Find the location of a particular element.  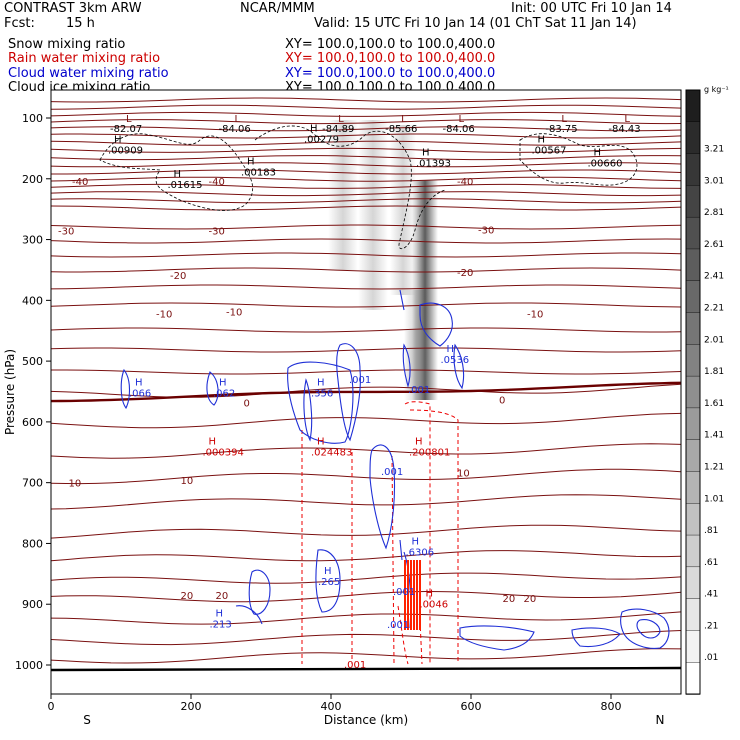

y-tick-label-3: 400 is located at coordinates (32, 300).